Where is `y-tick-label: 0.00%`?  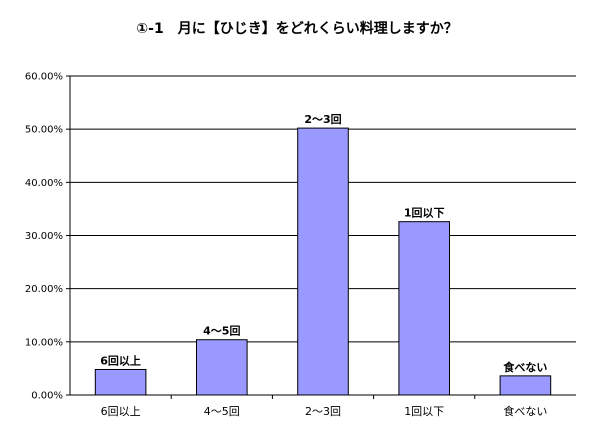 y-tick-label: 0.00% is located at coordinates (47, 396).